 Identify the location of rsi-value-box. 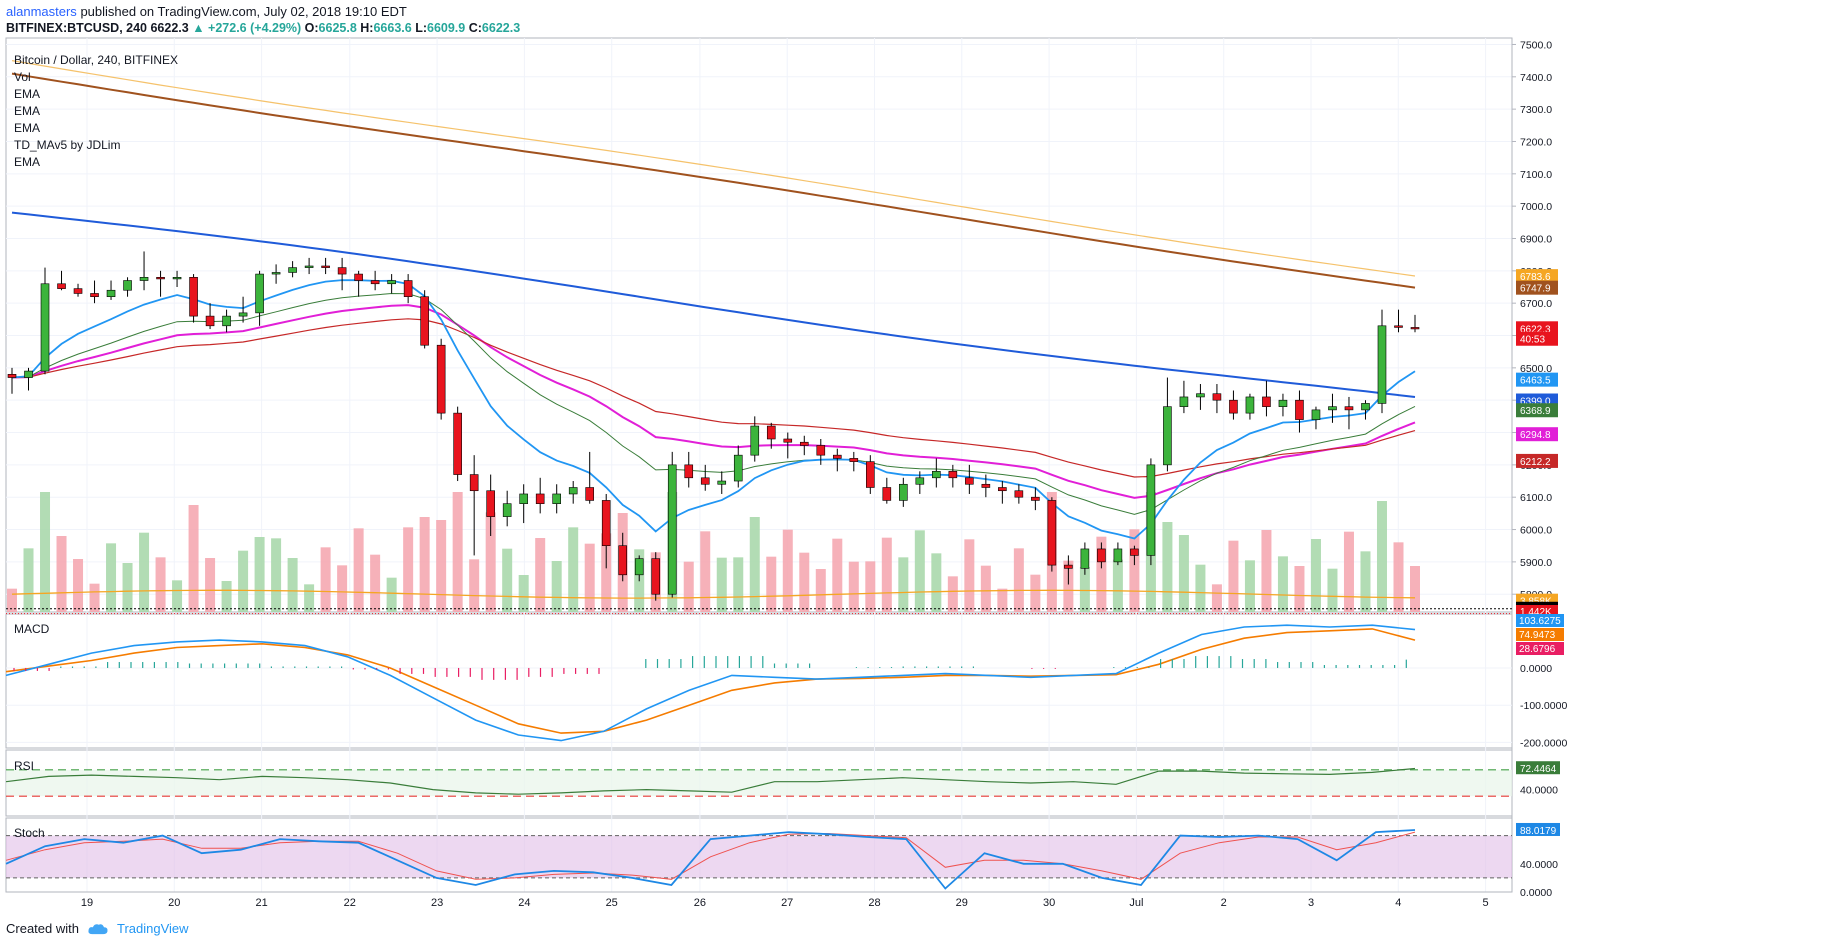
(1538, 768).